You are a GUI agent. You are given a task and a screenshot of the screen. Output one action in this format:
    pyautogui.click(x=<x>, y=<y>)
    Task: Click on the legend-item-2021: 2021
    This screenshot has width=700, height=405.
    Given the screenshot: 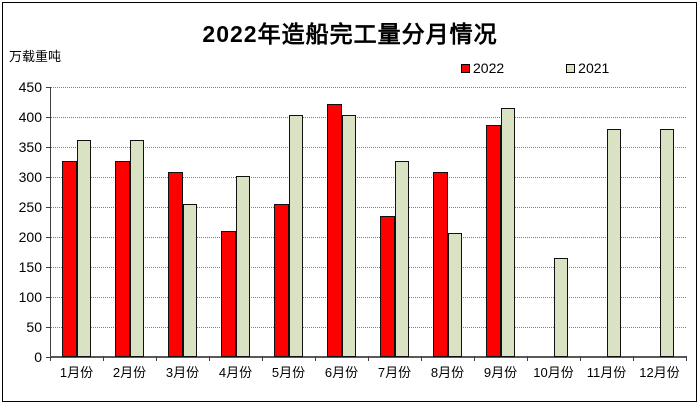 What is the action you would take?
    pyautogui.click(x=587, y=68)
    